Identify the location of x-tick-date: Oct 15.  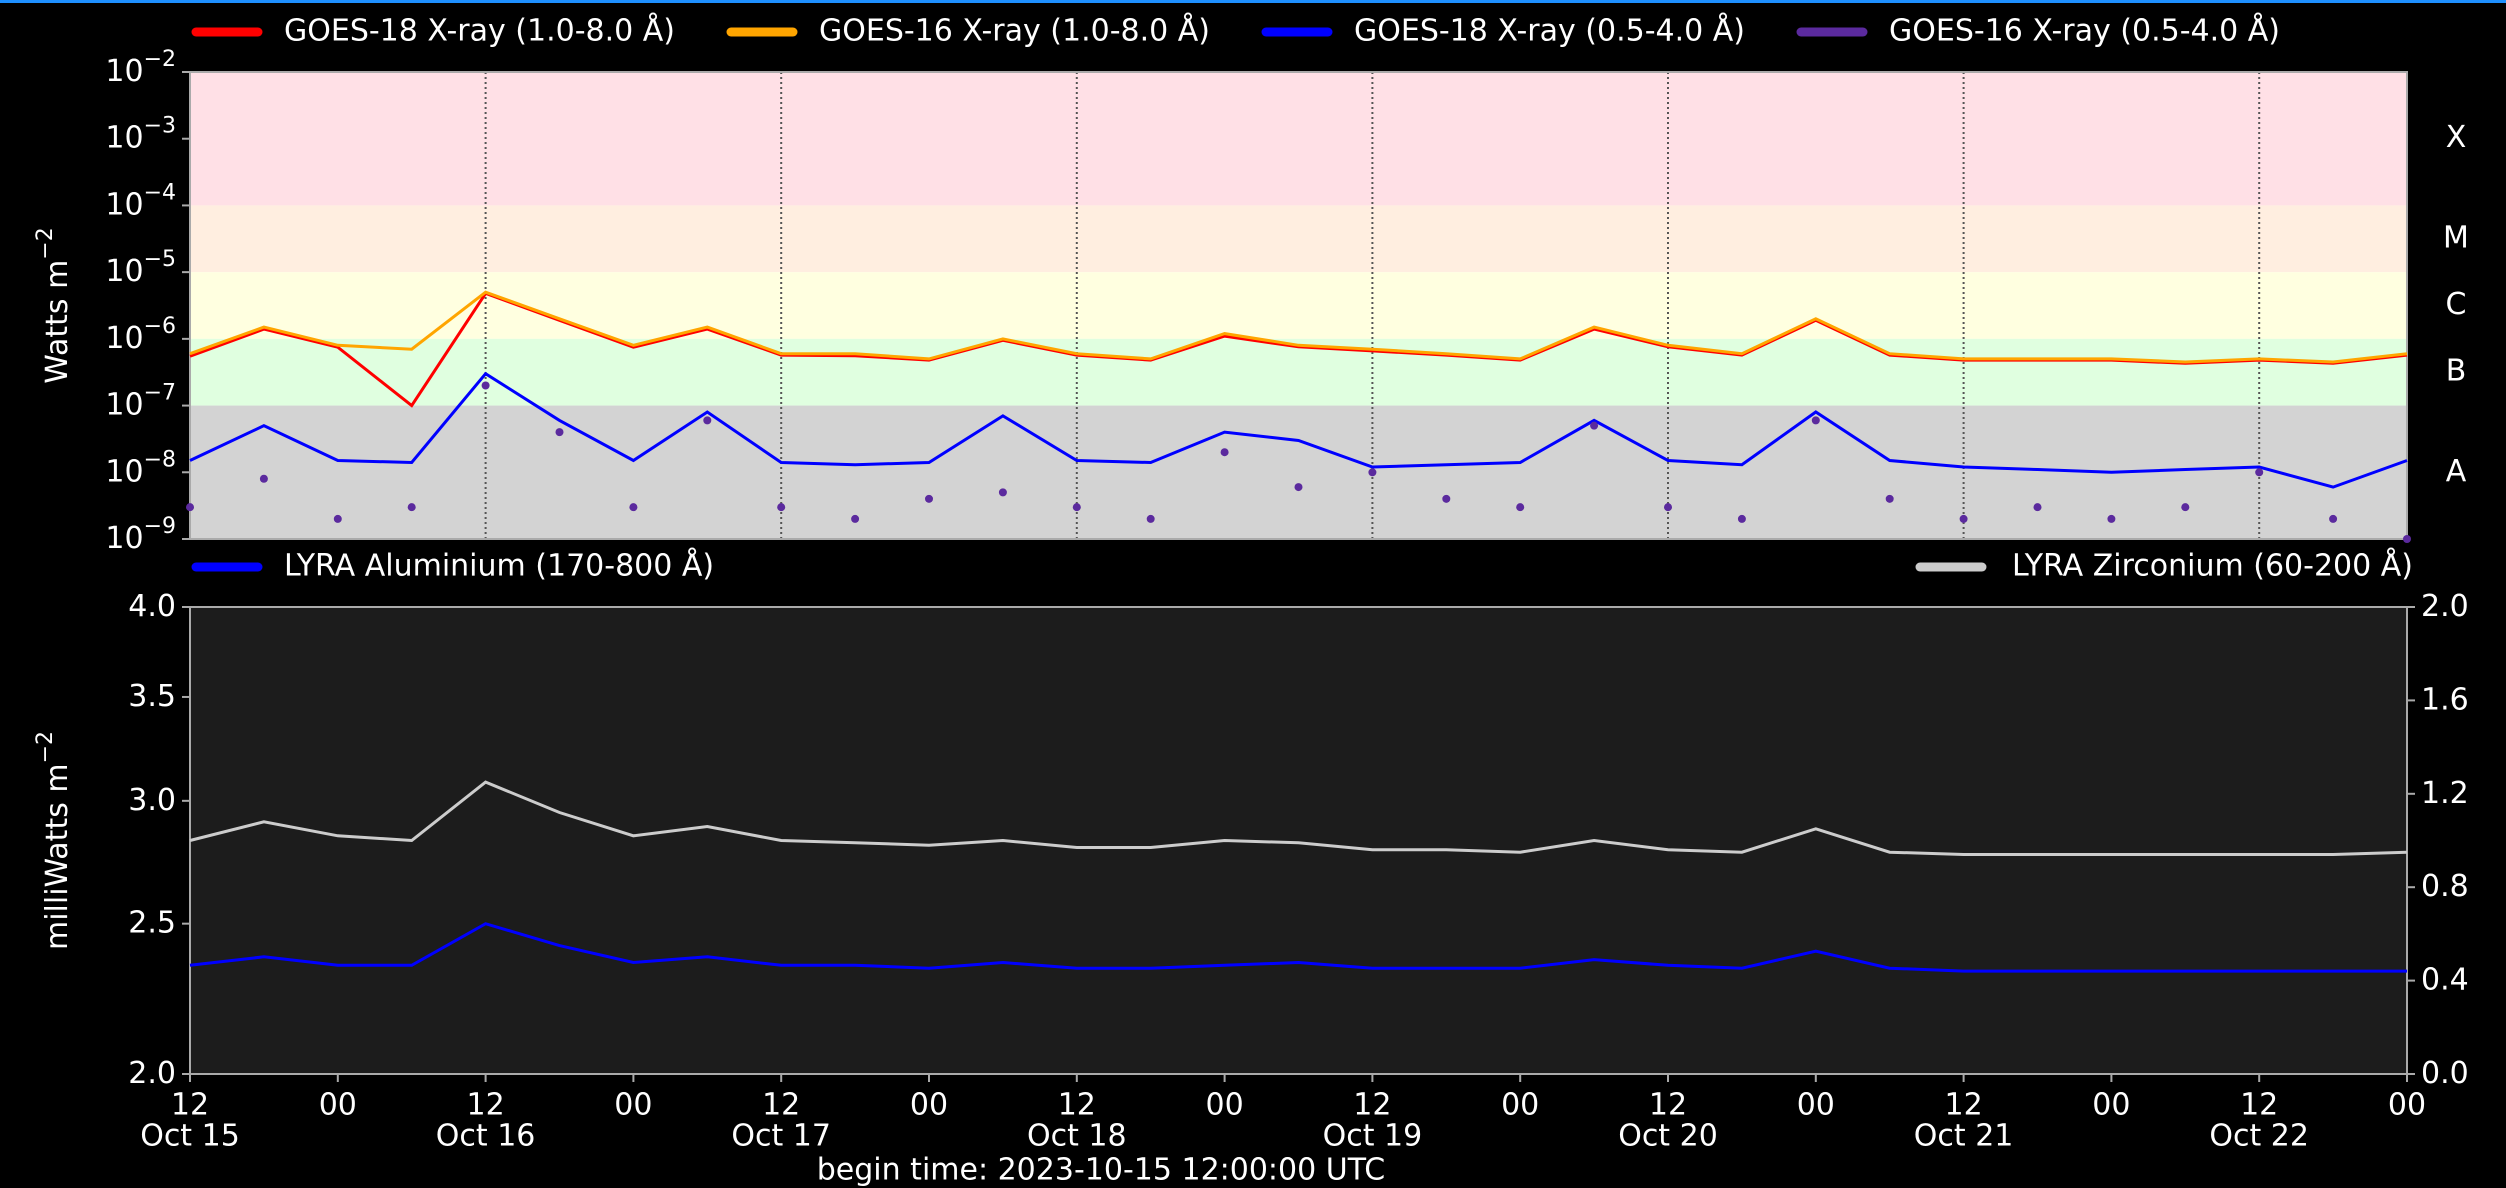
(190, 1136).